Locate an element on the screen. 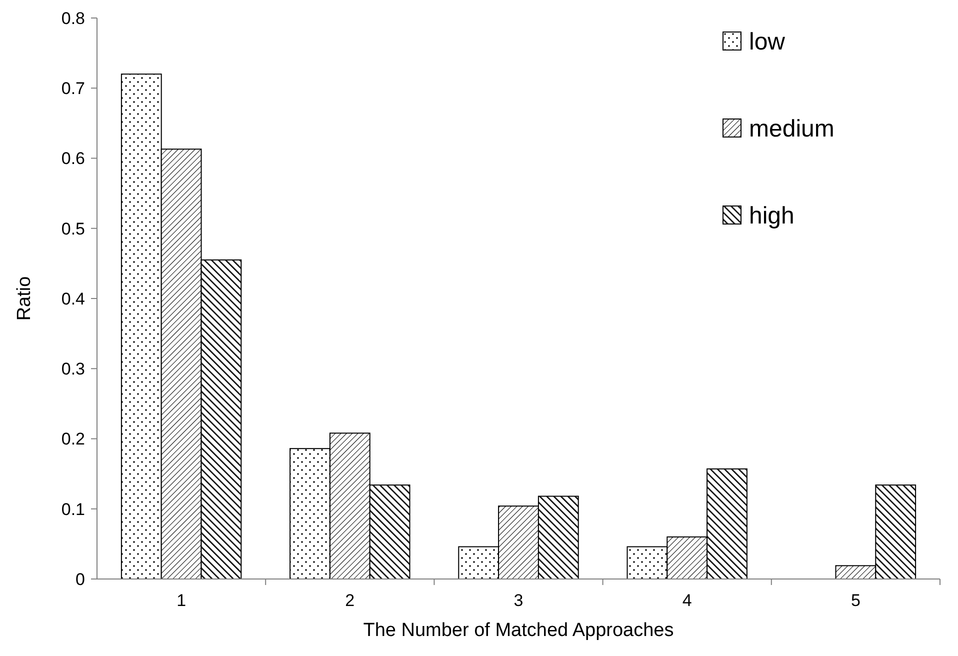 The image size is (958, 656). y-tick-label: 0.8 is located at coordinates (73, 18).